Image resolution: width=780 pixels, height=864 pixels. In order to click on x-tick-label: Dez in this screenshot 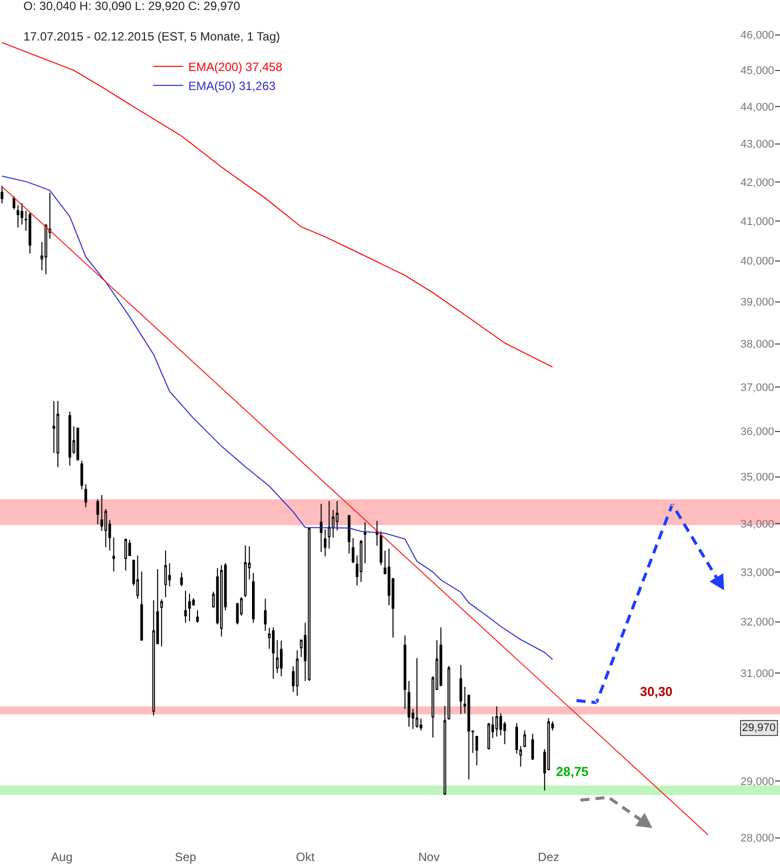, I will do `click(549, 857)`.